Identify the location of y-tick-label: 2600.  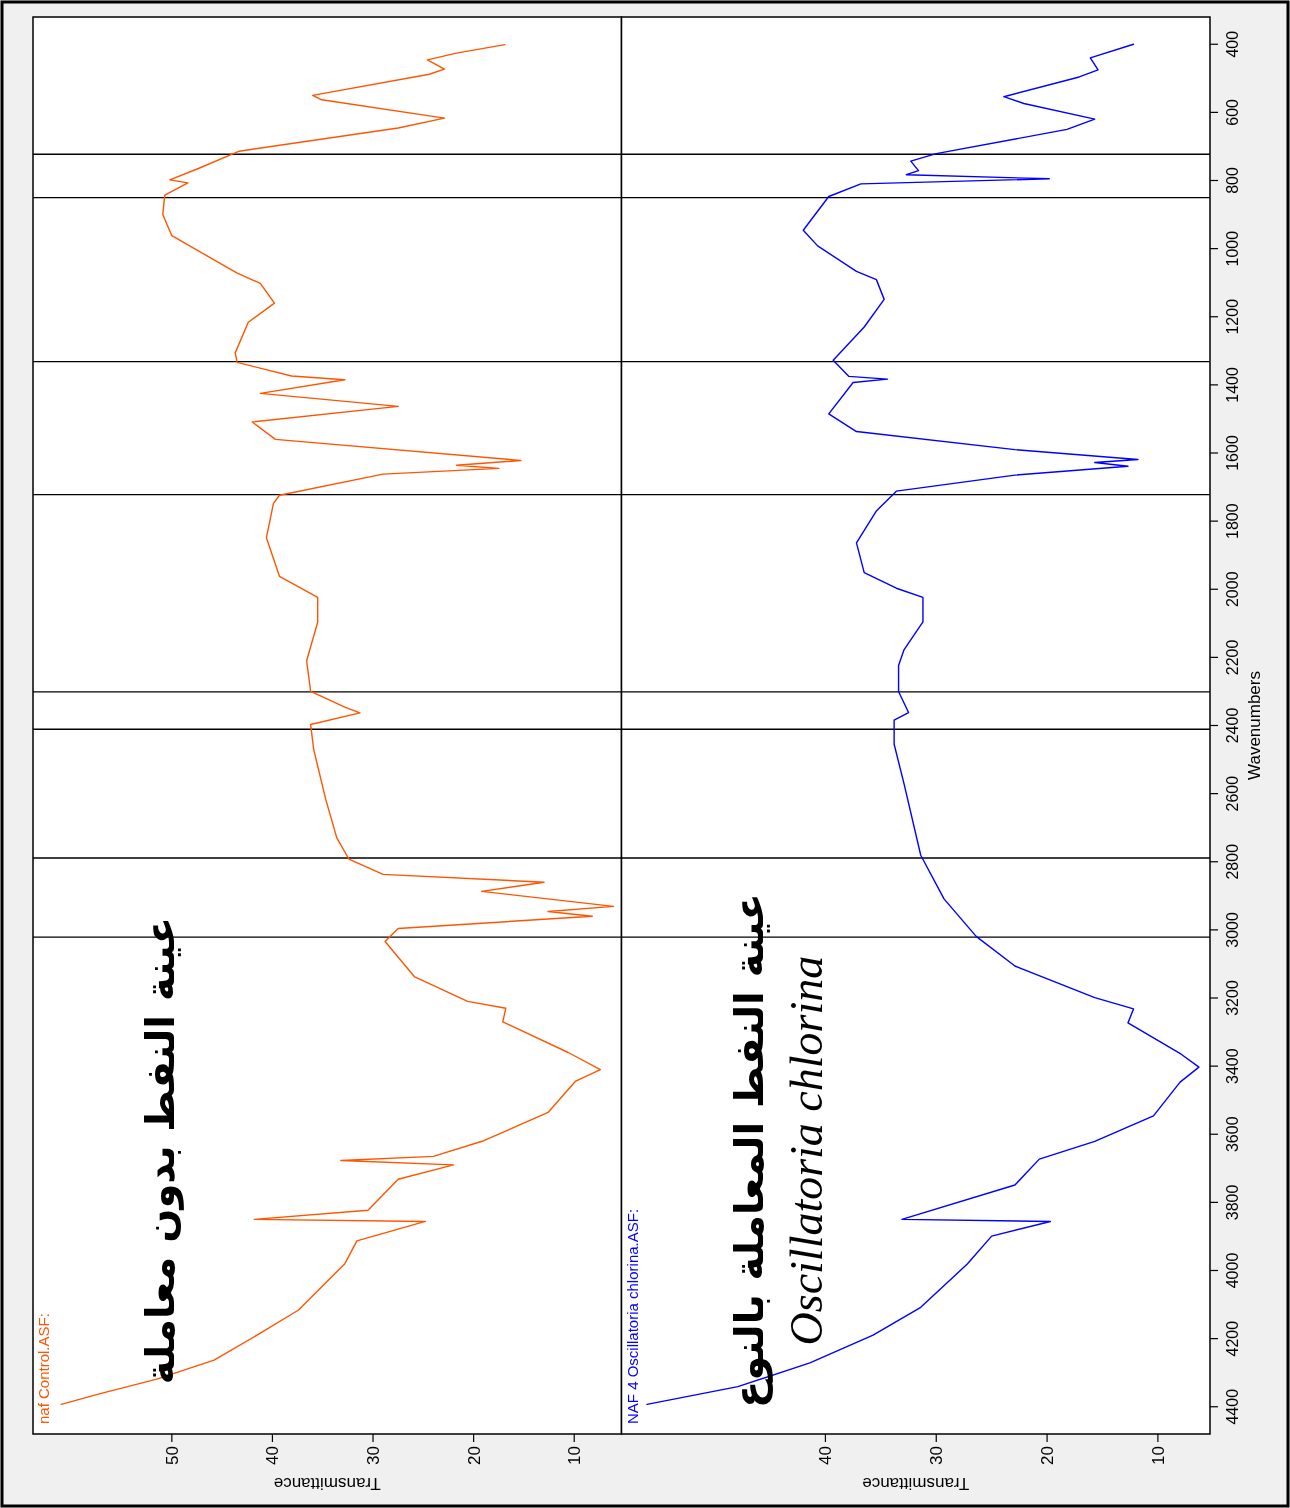
(1232, 793).